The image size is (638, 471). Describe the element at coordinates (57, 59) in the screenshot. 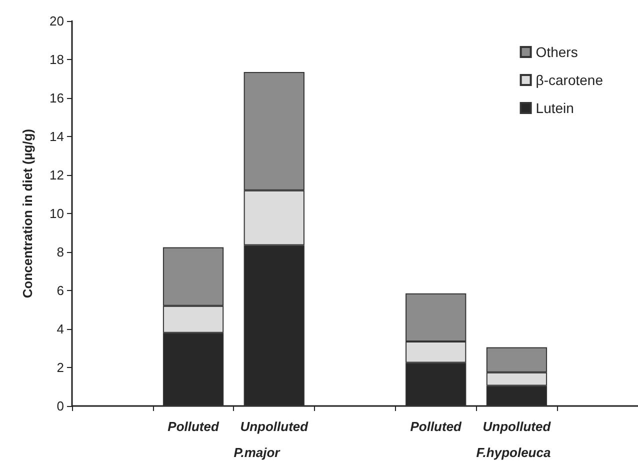

I see `y-tick-label: 18` at that location.